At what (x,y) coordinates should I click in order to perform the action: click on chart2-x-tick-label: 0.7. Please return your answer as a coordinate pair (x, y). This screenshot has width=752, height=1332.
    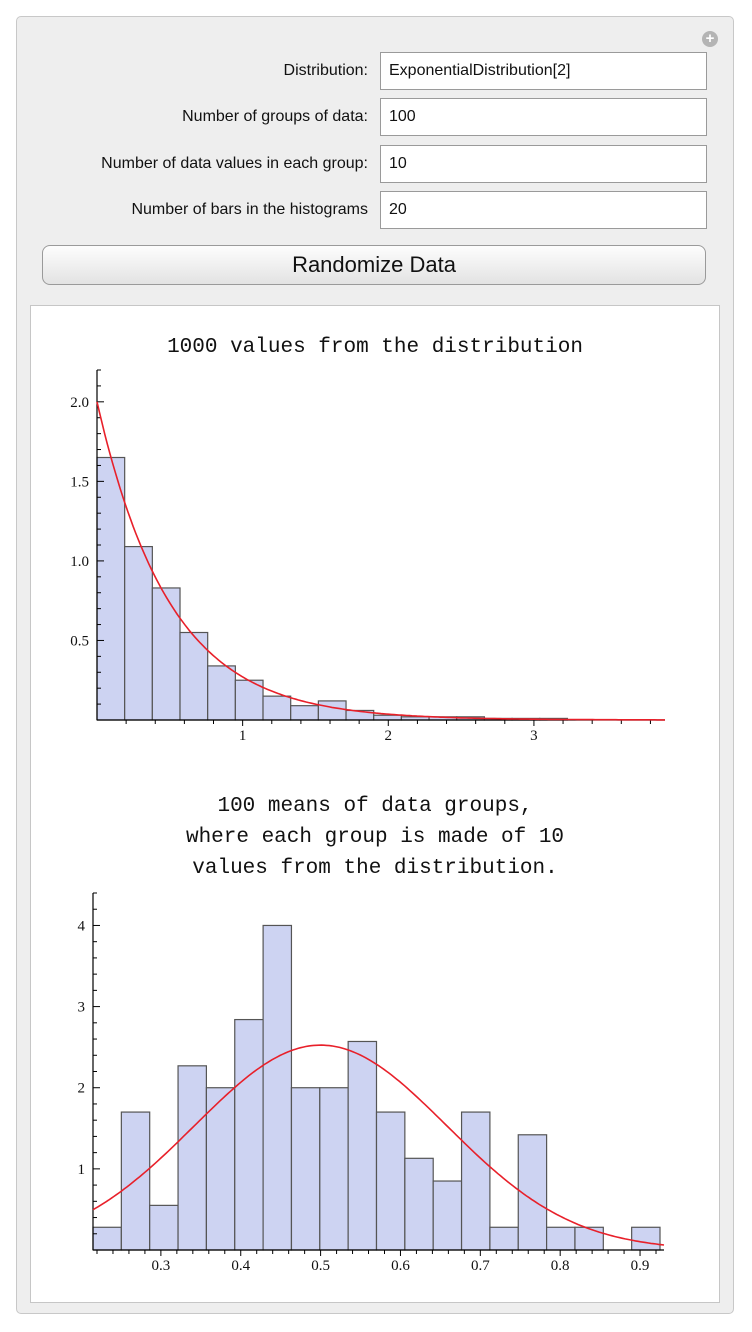
    Looking at the image, I should click on (480, 1266).